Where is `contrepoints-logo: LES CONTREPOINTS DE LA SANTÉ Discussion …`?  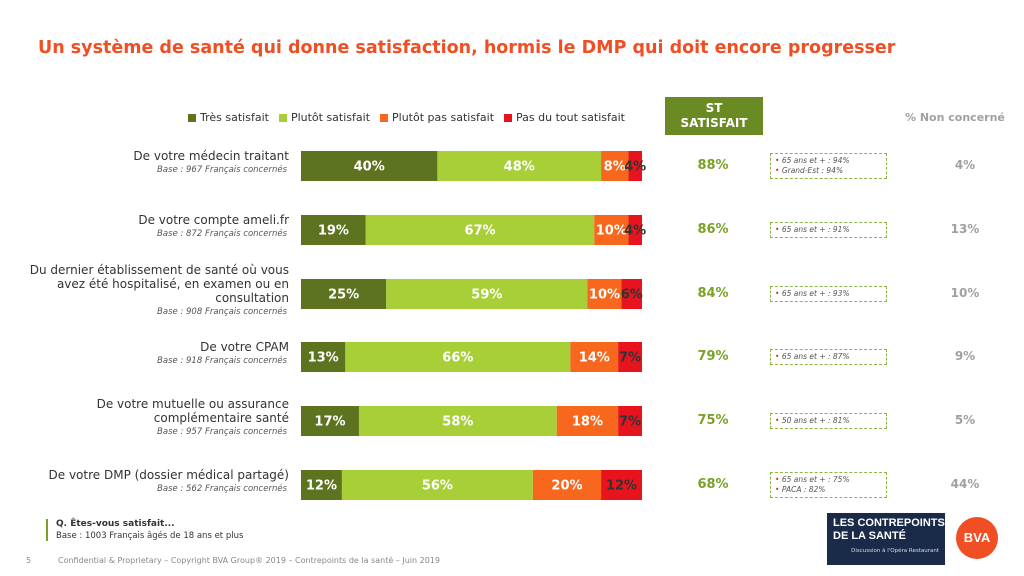
contrepoints-logo: LES CONTREPOINTS DE LA SANTÉ Discussion … is located at coordinates (886, 539).